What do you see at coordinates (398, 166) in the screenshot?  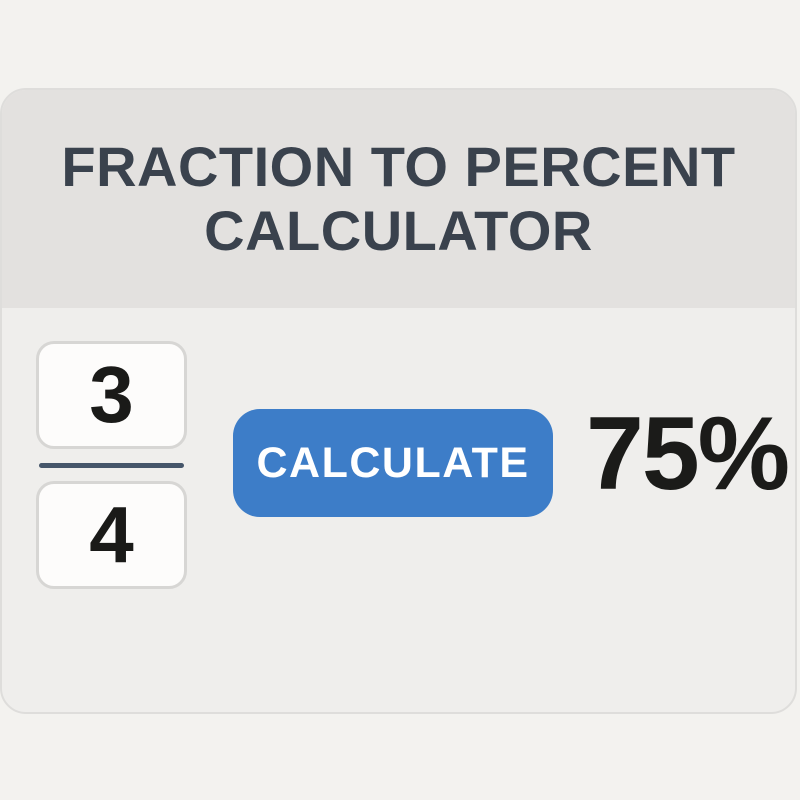 I see `page-title-line-1: FRACTION TO PERCENT` at bounding box center [398, 166].